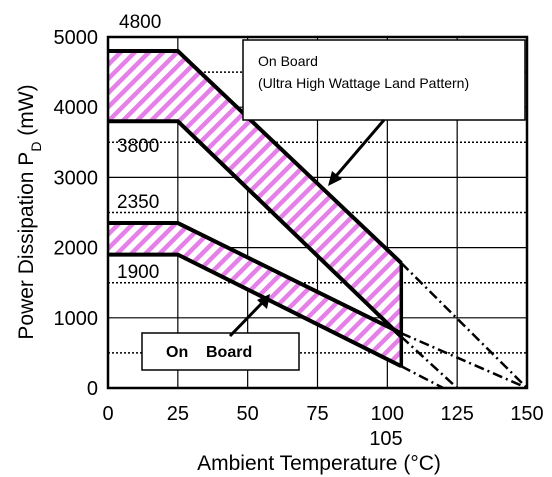 This screenshot has height=477, width=552. Describe the element at coordinates (107, 414) in the screenshot. I see `x-tick-0: 0` at that location.